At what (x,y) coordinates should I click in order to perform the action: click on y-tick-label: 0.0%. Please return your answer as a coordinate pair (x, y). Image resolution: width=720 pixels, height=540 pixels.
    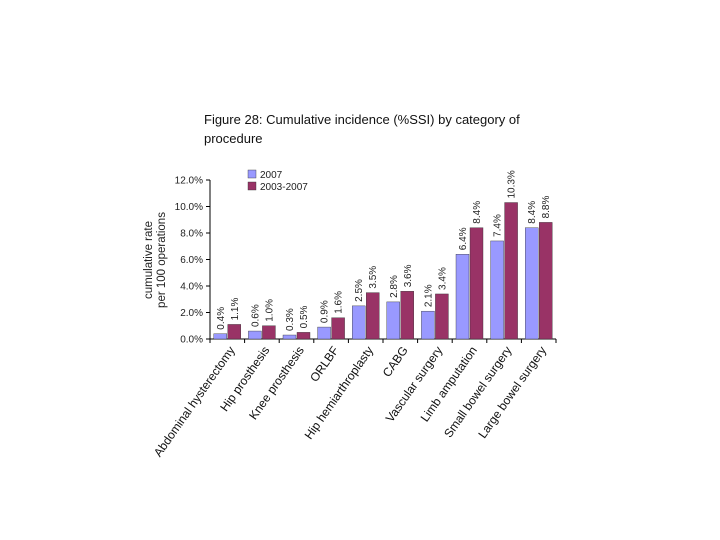
    Looking at the image, I should click on (191, 340).